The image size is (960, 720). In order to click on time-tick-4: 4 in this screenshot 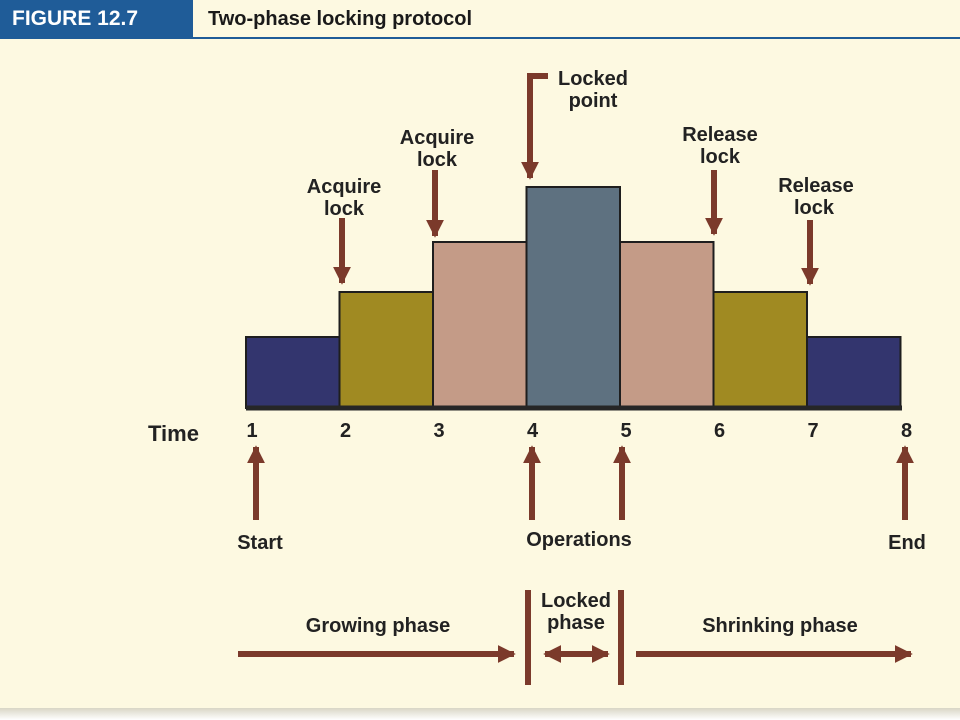, I will do `click(533, 431)`.